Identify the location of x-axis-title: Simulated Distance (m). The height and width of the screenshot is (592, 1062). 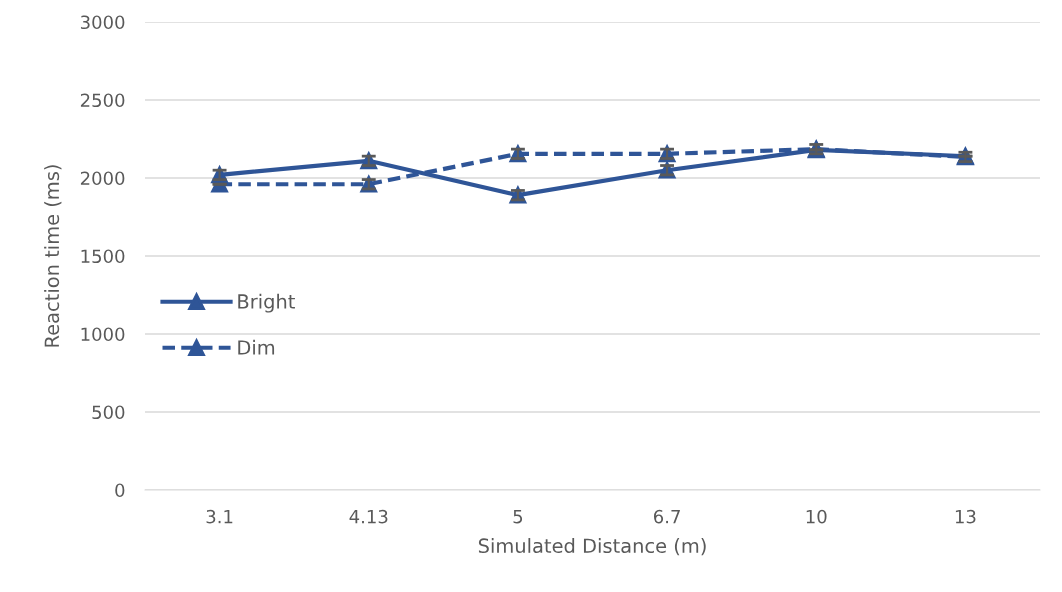
(592, 547).